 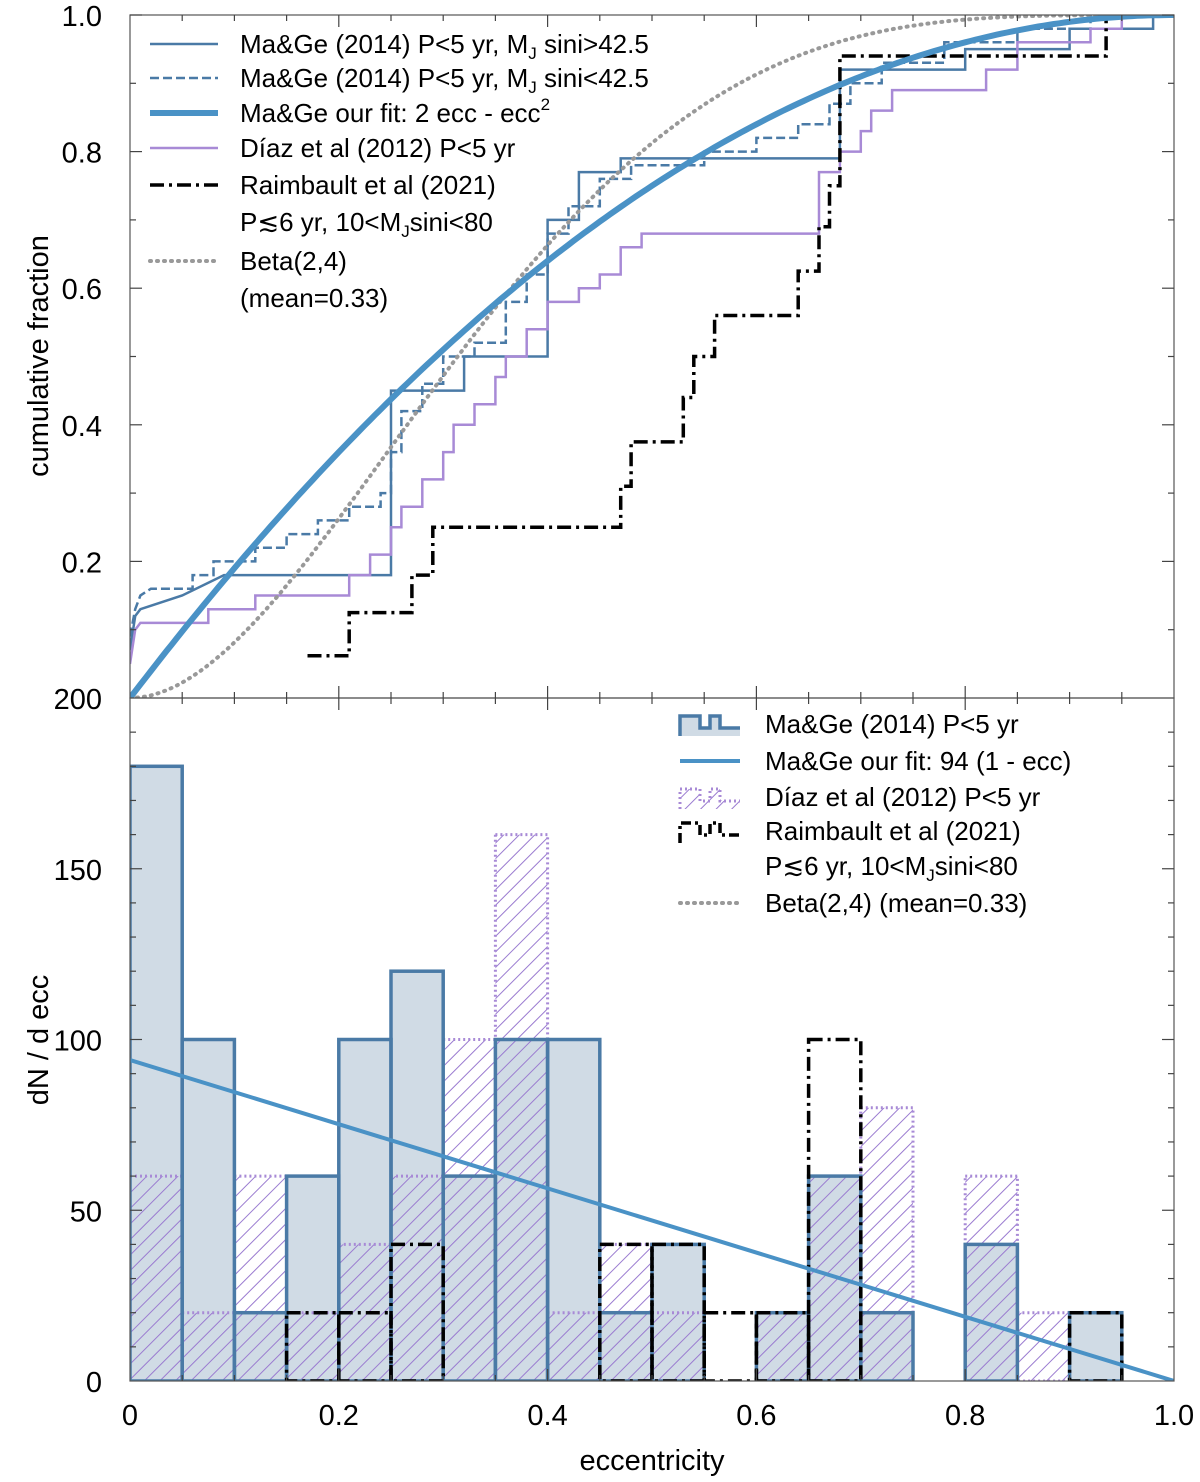 What do you see at coordinates (78, 871) in the screenshot?
I see `bottom-y-tick-label: 150` at bounding box center [78, 871].